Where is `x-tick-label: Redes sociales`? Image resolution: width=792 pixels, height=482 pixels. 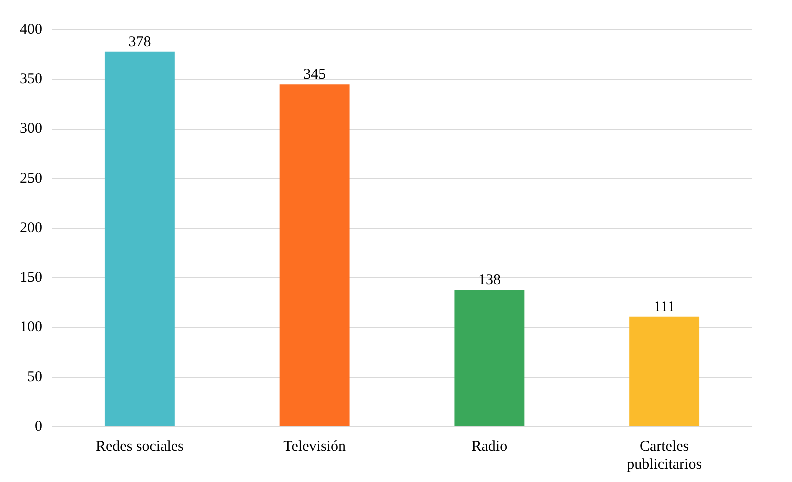
x-tick-label: Redes sociales is located at coordinates (140, 446).